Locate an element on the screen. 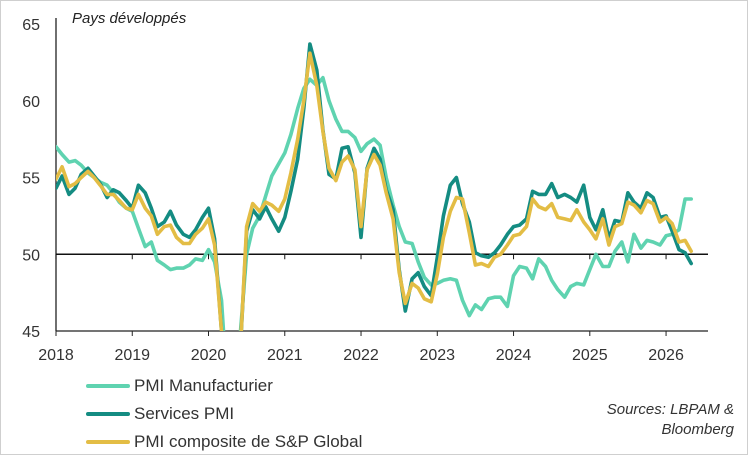 This screenshot has width=750, height=457. legend-item-manufacturing: PMI Manufacturier is located at coordinates (224, 386).